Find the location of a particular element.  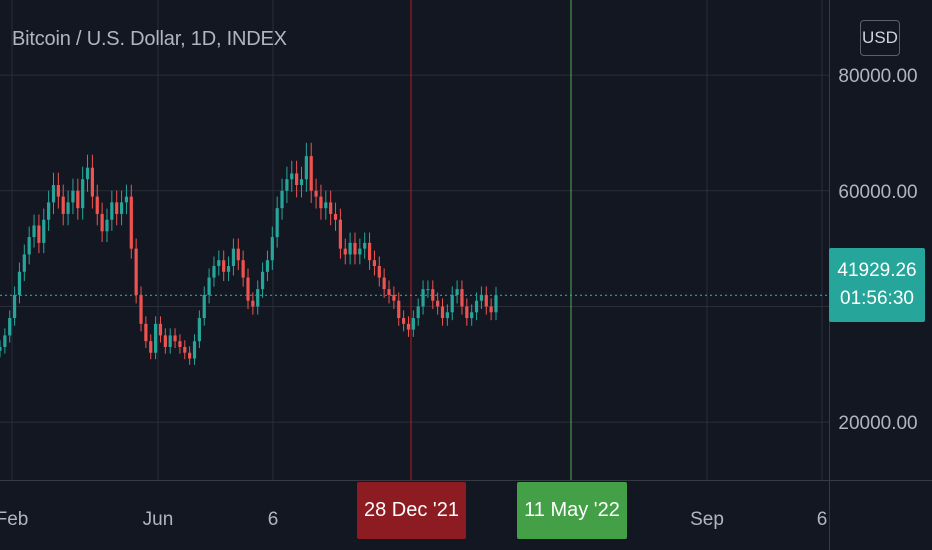

y-tick-label: 80000.00 is located at coordinates (877, 76).